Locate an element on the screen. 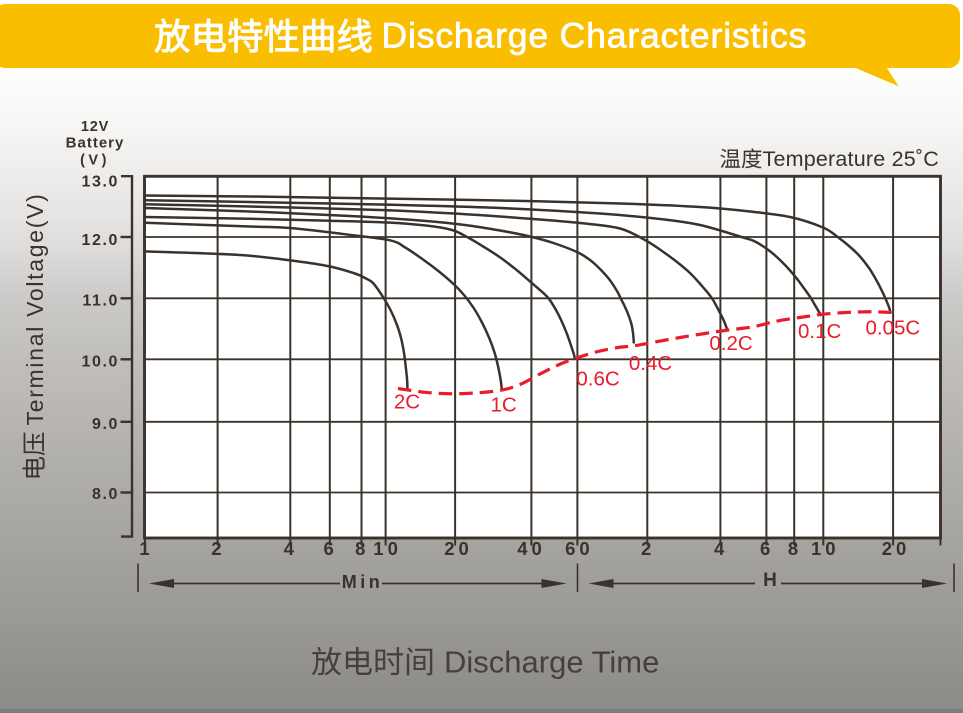 The height and width of the screenshot is (713, 963). svg-text: 60 is located at coordinates (579, 548).